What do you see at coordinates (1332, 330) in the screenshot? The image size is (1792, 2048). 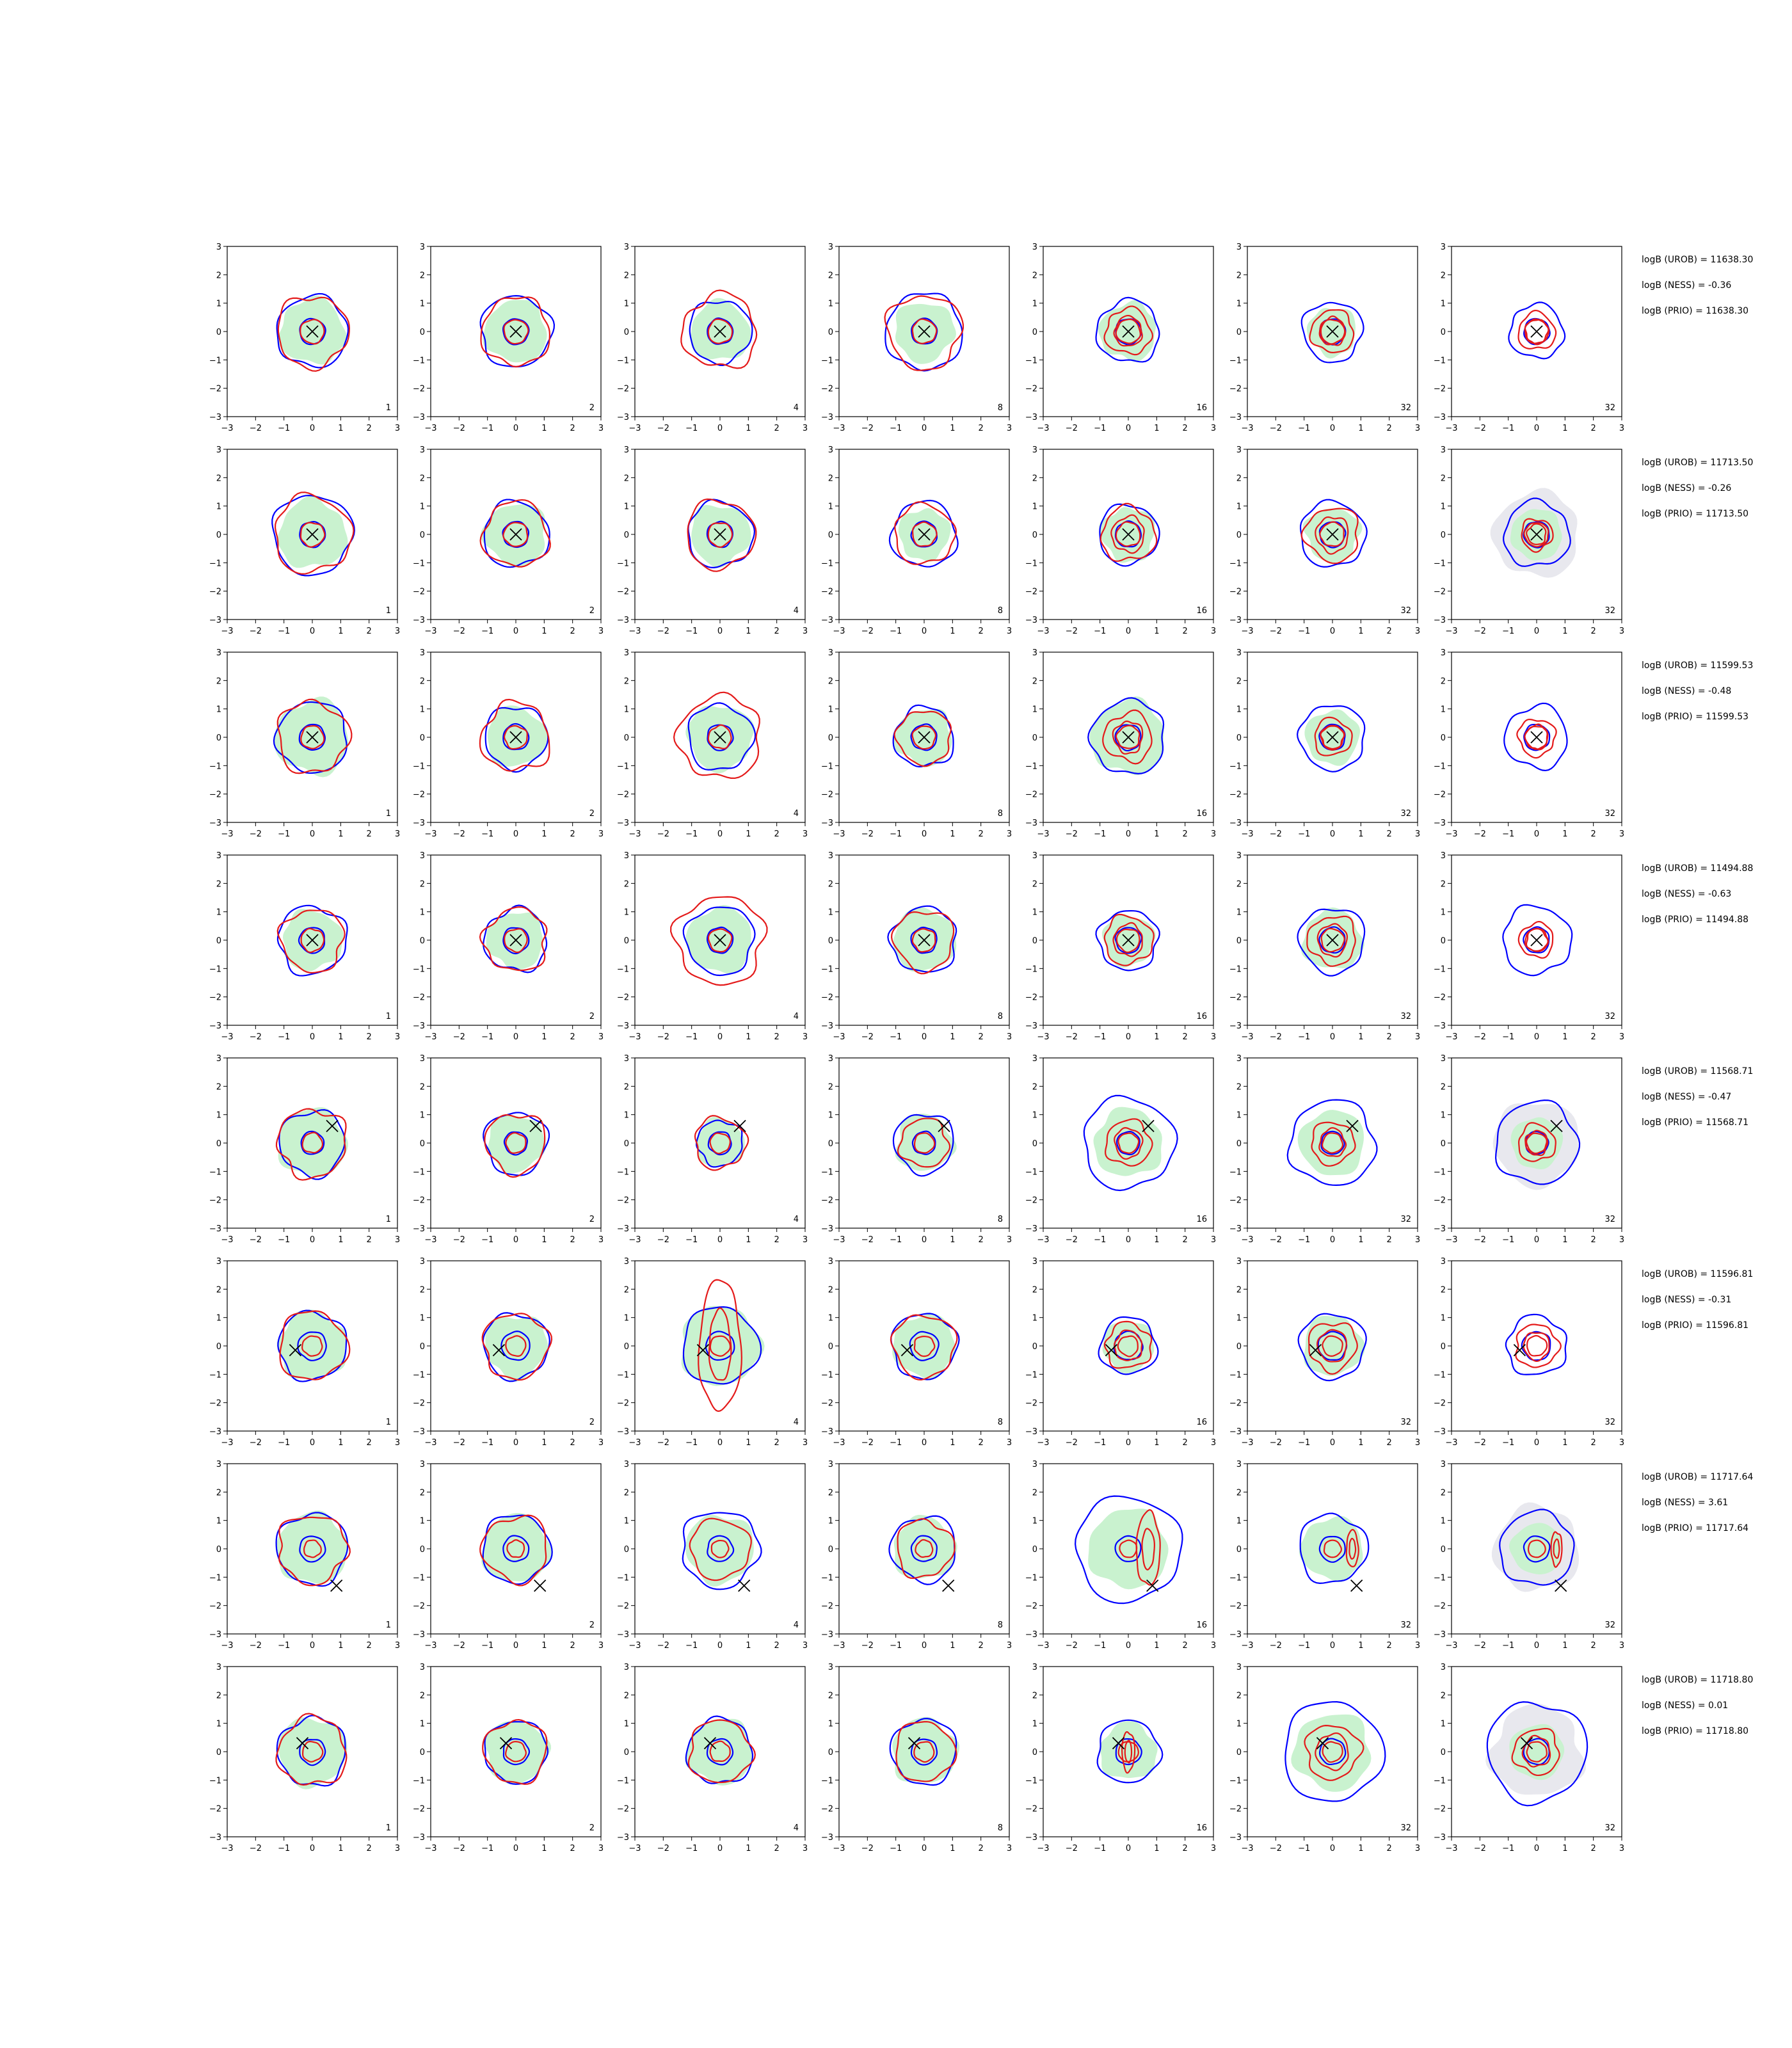 I see `red-contour-mid` at bounding box center [1332, 330].